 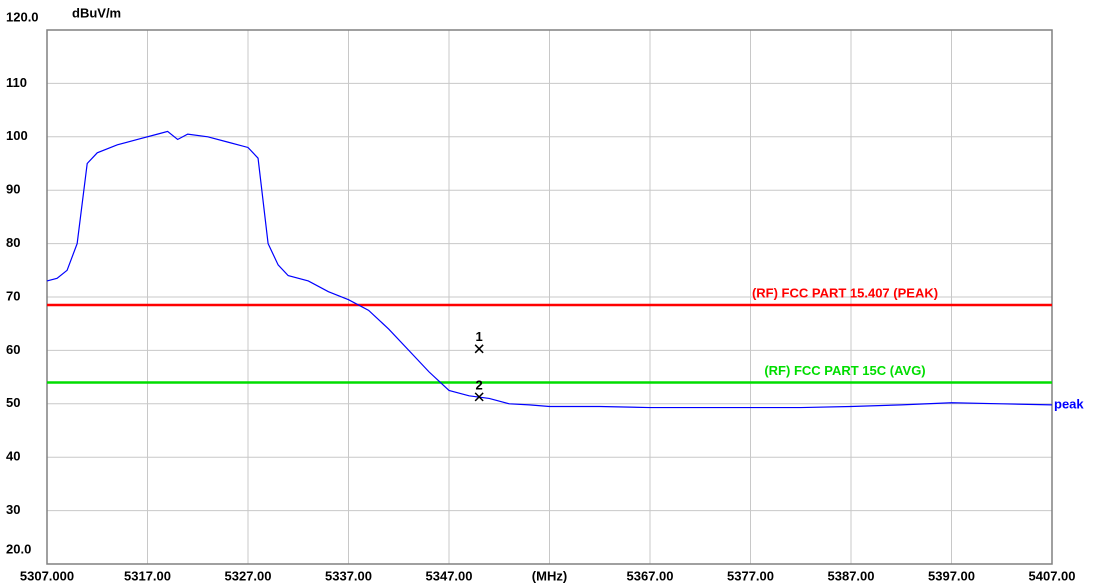 I want to click on y-tick-label: 70, so click(x=13, y=295).